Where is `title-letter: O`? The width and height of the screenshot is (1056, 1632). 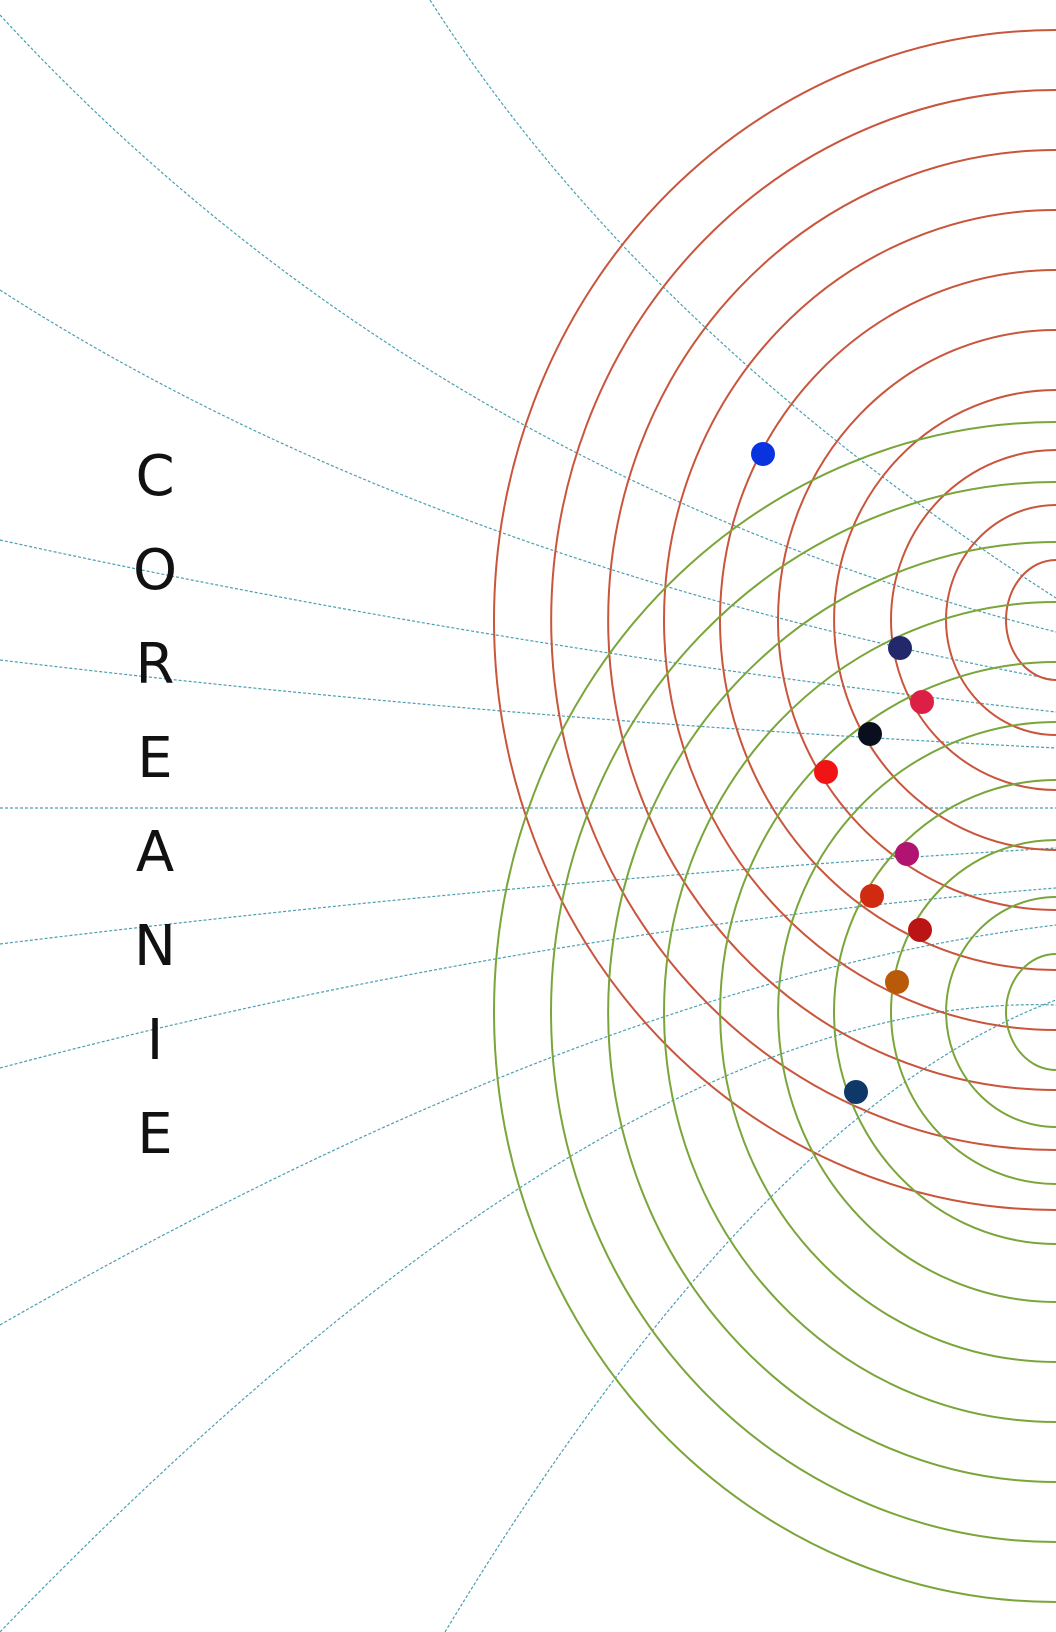 title-letter: O is located at coordinates (155, 570).